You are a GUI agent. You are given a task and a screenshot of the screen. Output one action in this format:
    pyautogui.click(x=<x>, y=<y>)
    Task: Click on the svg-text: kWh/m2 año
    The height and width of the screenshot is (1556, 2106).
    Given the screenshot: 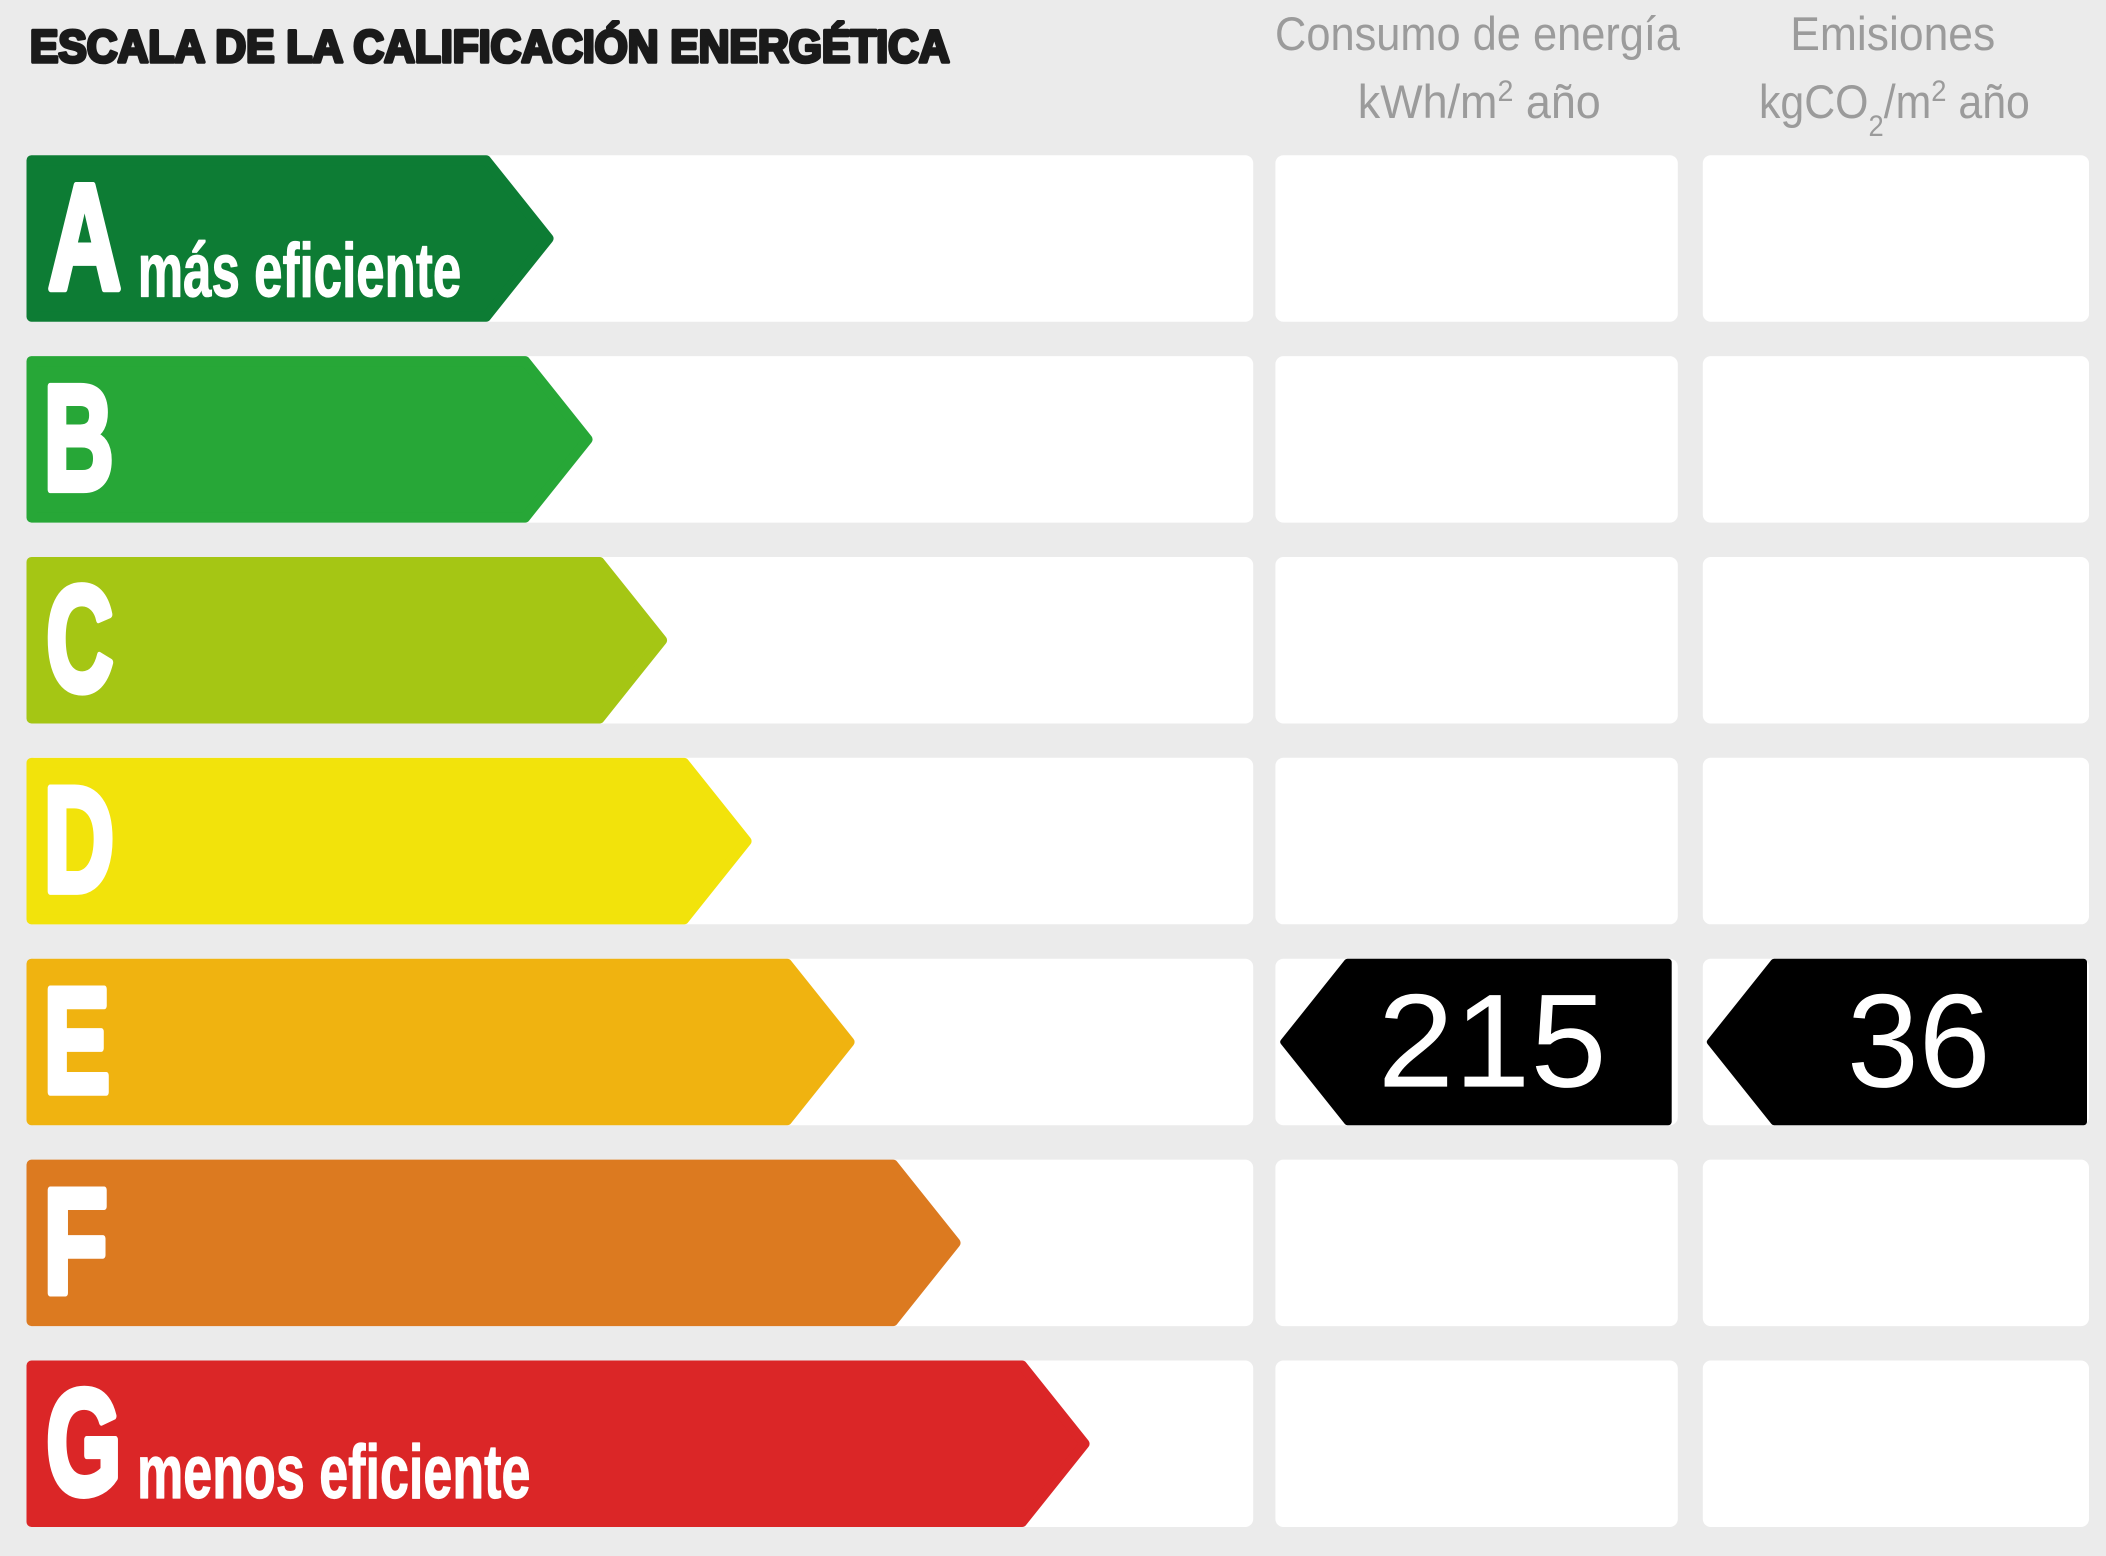 What is the action you would take?
    pyautogui.click(x=1479, y=101)
    